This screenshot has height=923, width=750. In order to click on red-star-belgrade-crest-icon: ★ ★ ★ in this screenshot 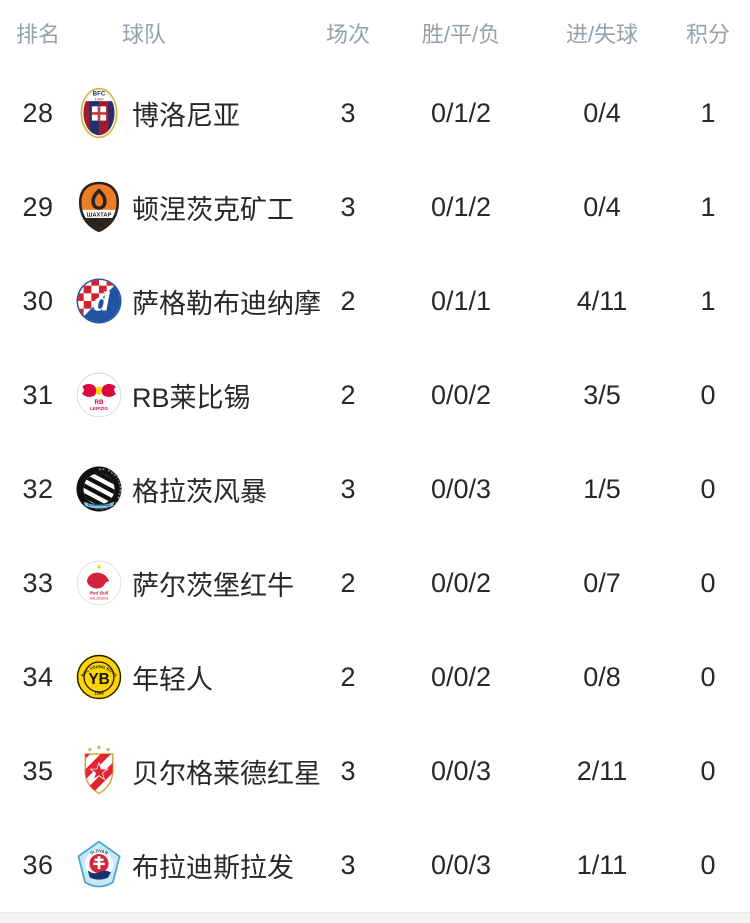, I will do `click(99, 771)`.